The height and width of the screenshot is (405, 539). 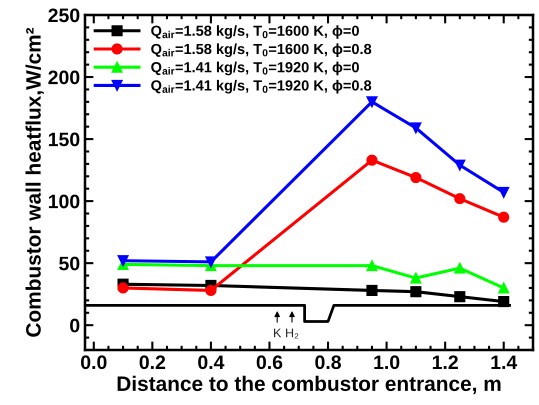 I want to click on x-tick-label: 0.2, so click(x=153, y=362).